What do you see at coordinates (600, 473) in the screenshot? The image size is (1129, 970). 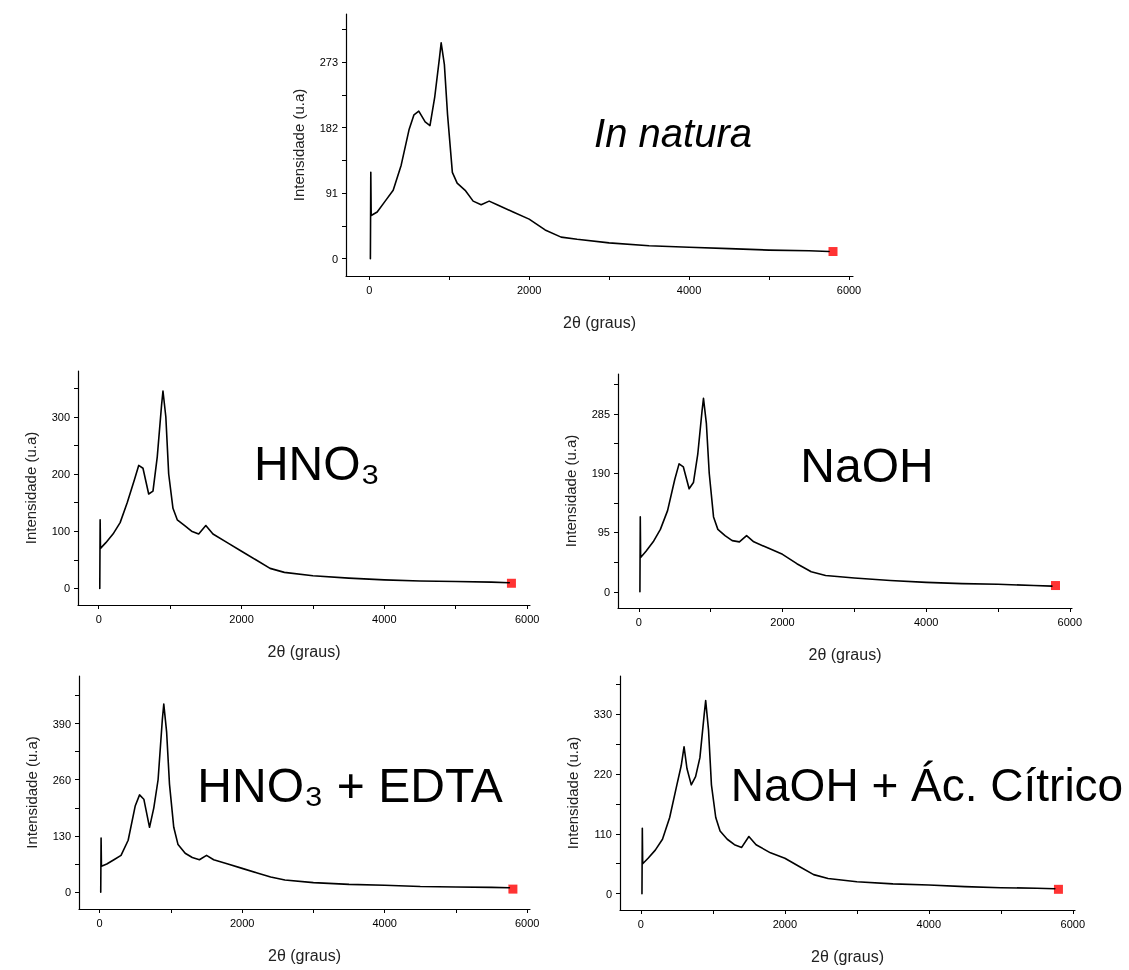 I see `y-tick-label: 190` at bounding box center [600, 473].